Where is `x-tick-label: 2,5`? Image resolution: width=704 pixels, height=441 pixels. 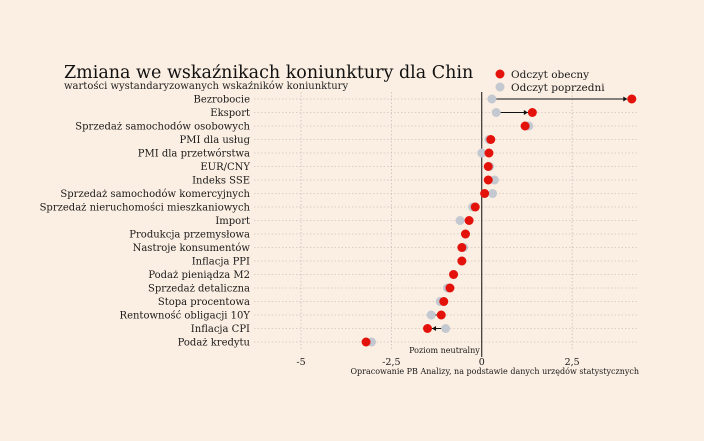
x-tick-label: 2,5 is located at coordinates (572, 362).